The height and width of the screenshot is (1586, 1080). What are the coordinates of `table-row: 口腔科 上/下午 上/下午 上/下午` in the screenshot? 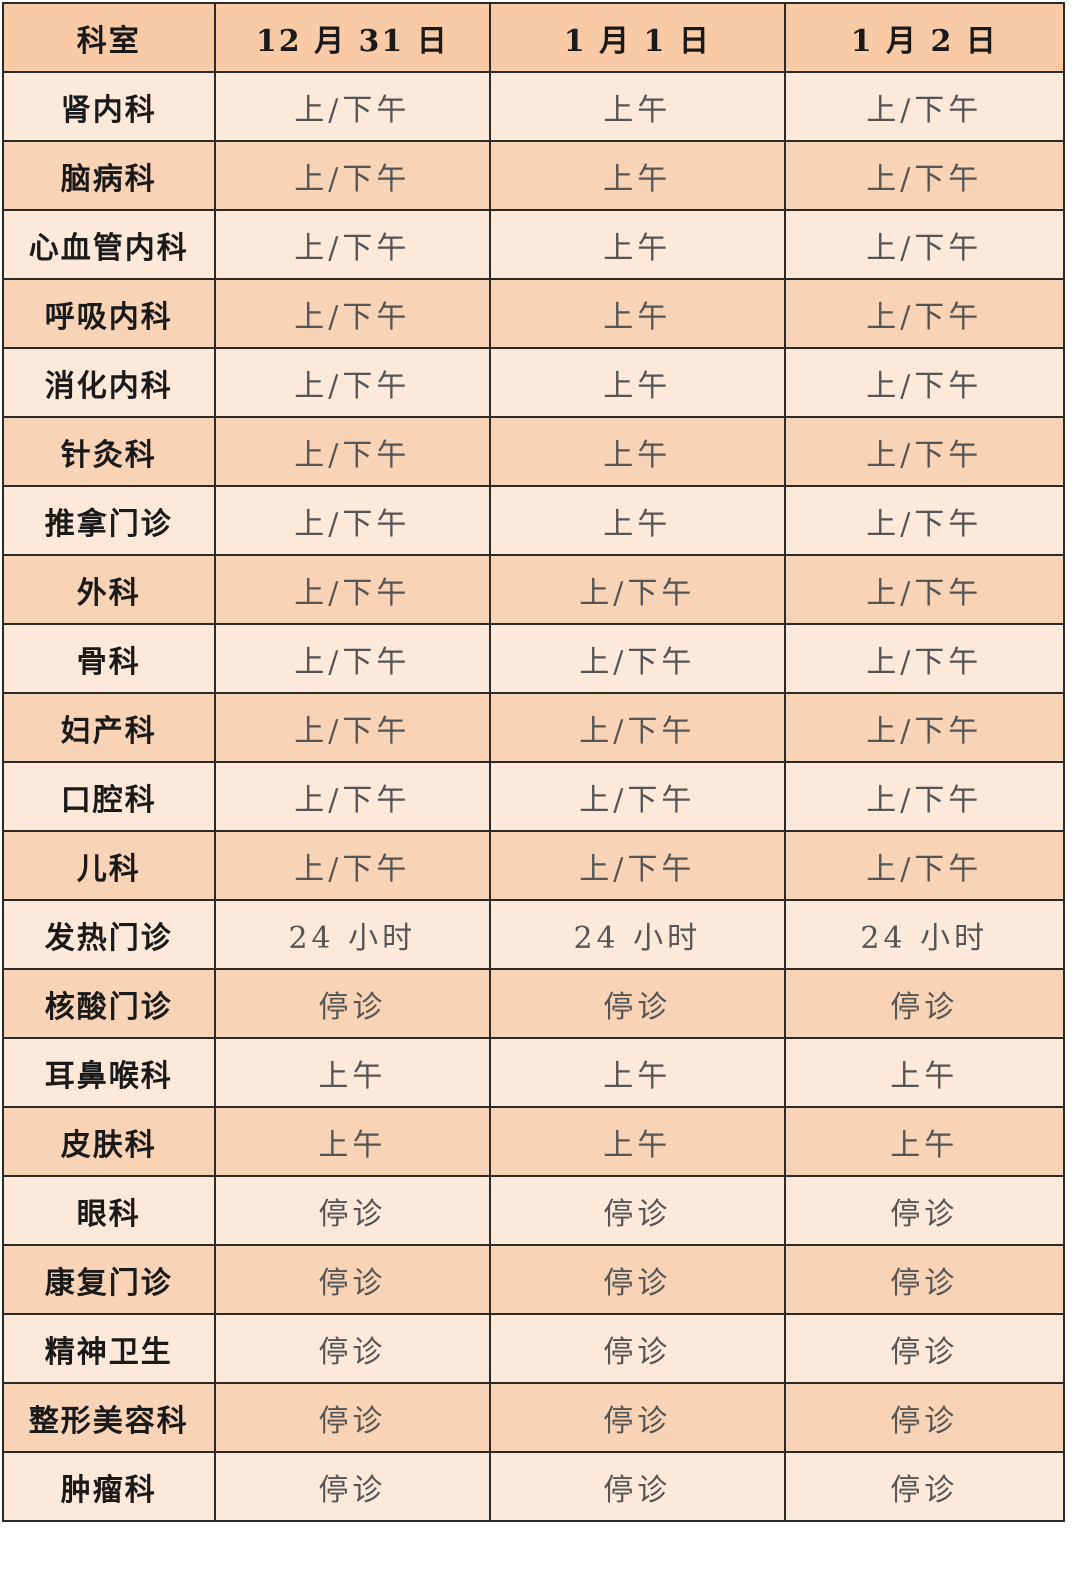 It's located at (534, 796).